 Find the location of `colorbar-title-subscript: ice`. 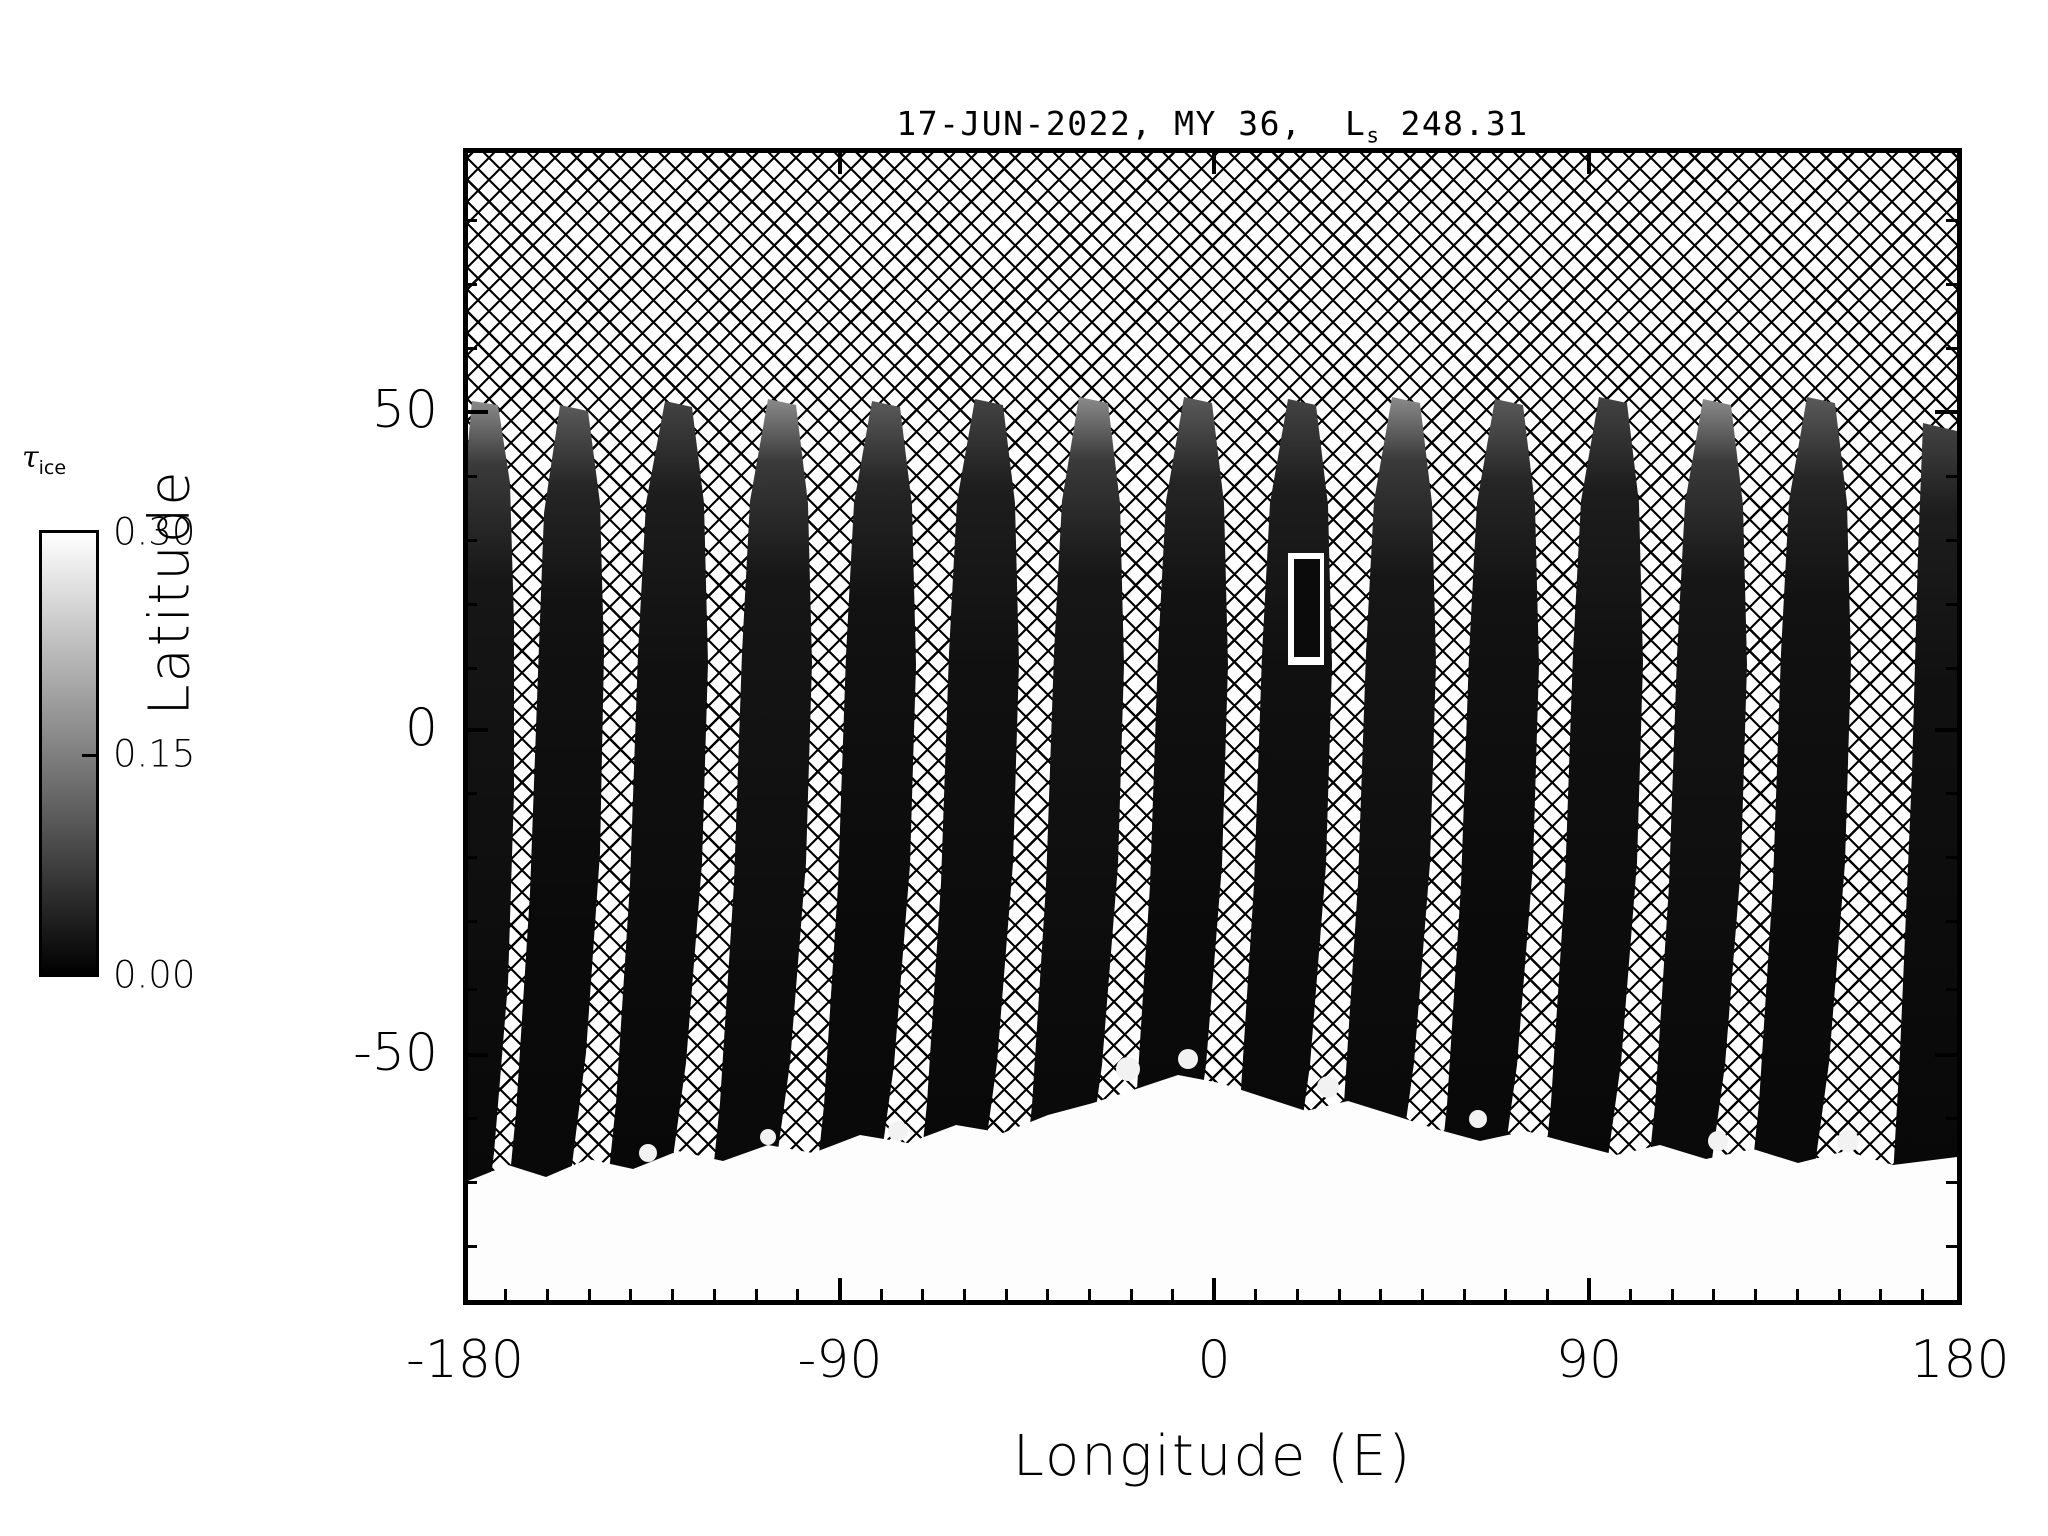

colorbar-title-subscript: ice is located at coordinates (52, 468).